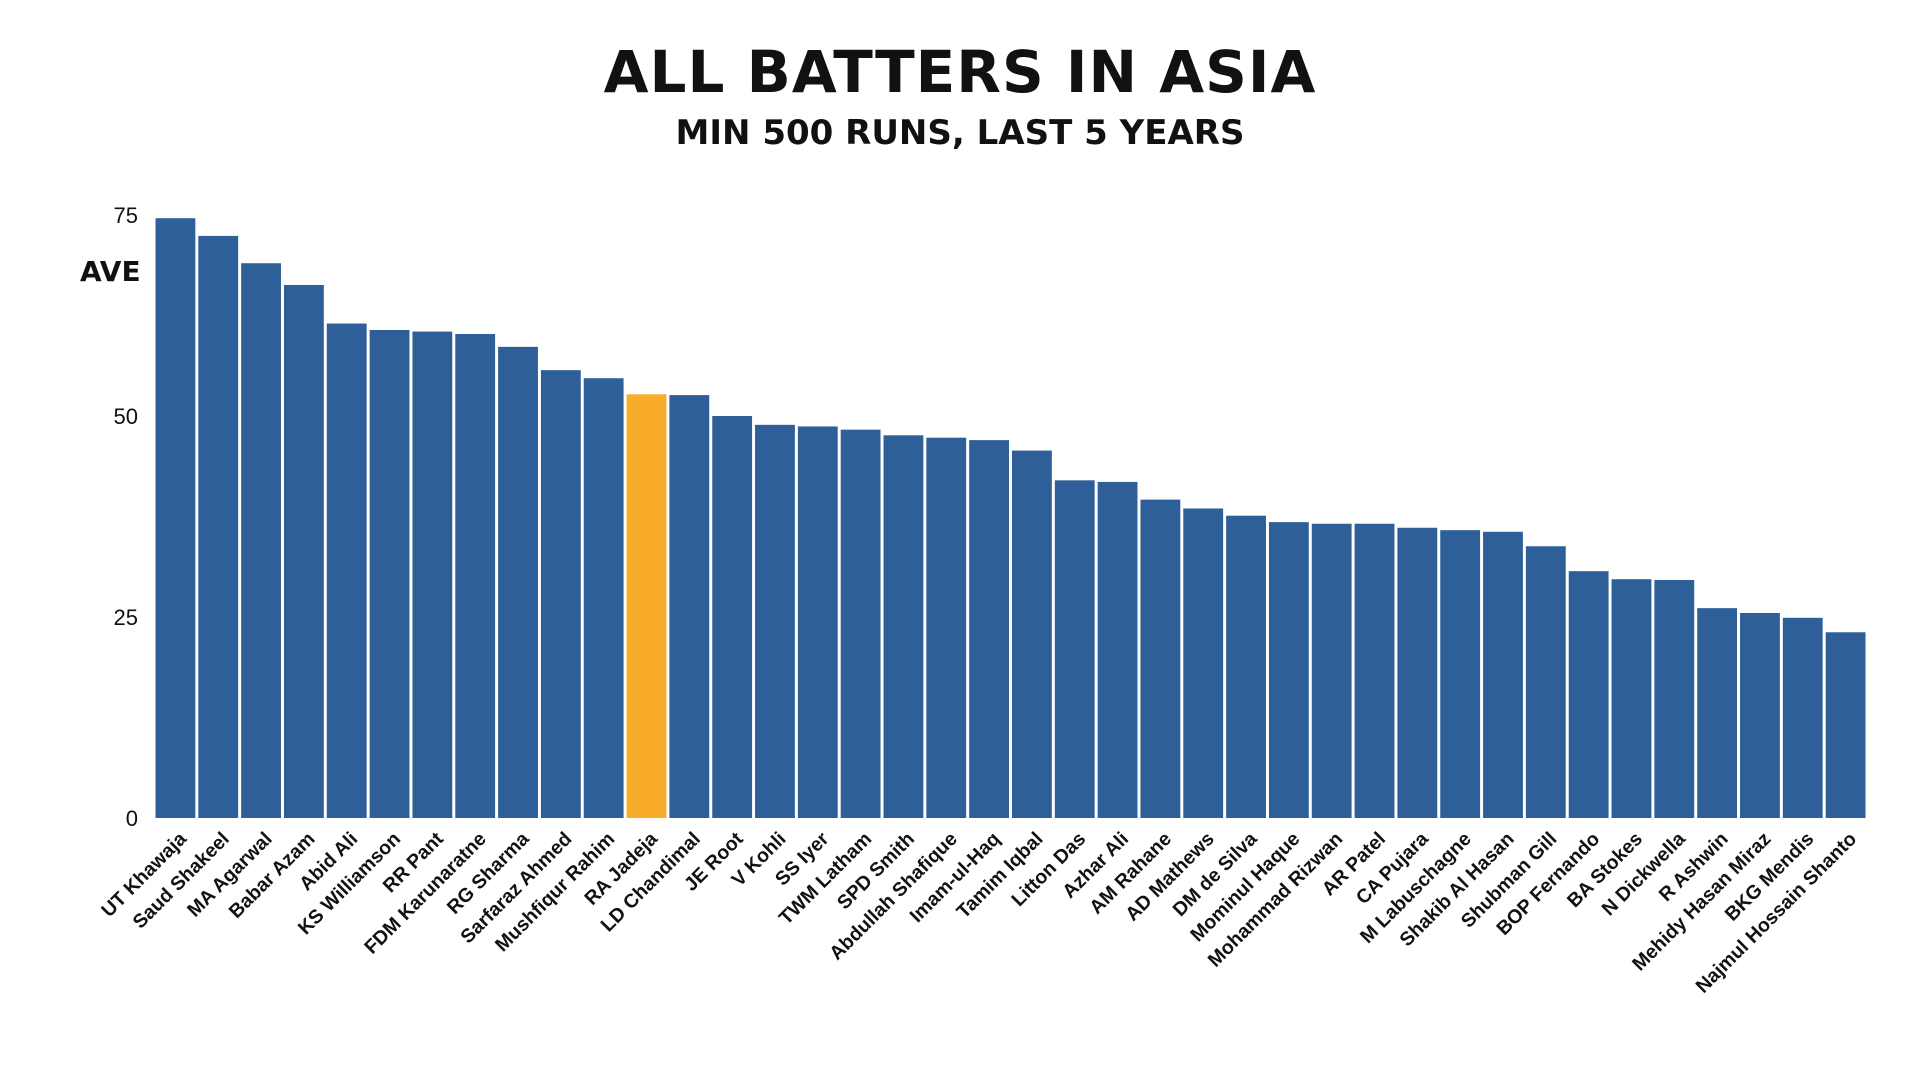  Describe the element at coordinates (132, 818) in the screenshot. I see `y-tick-label: 0` at that location.